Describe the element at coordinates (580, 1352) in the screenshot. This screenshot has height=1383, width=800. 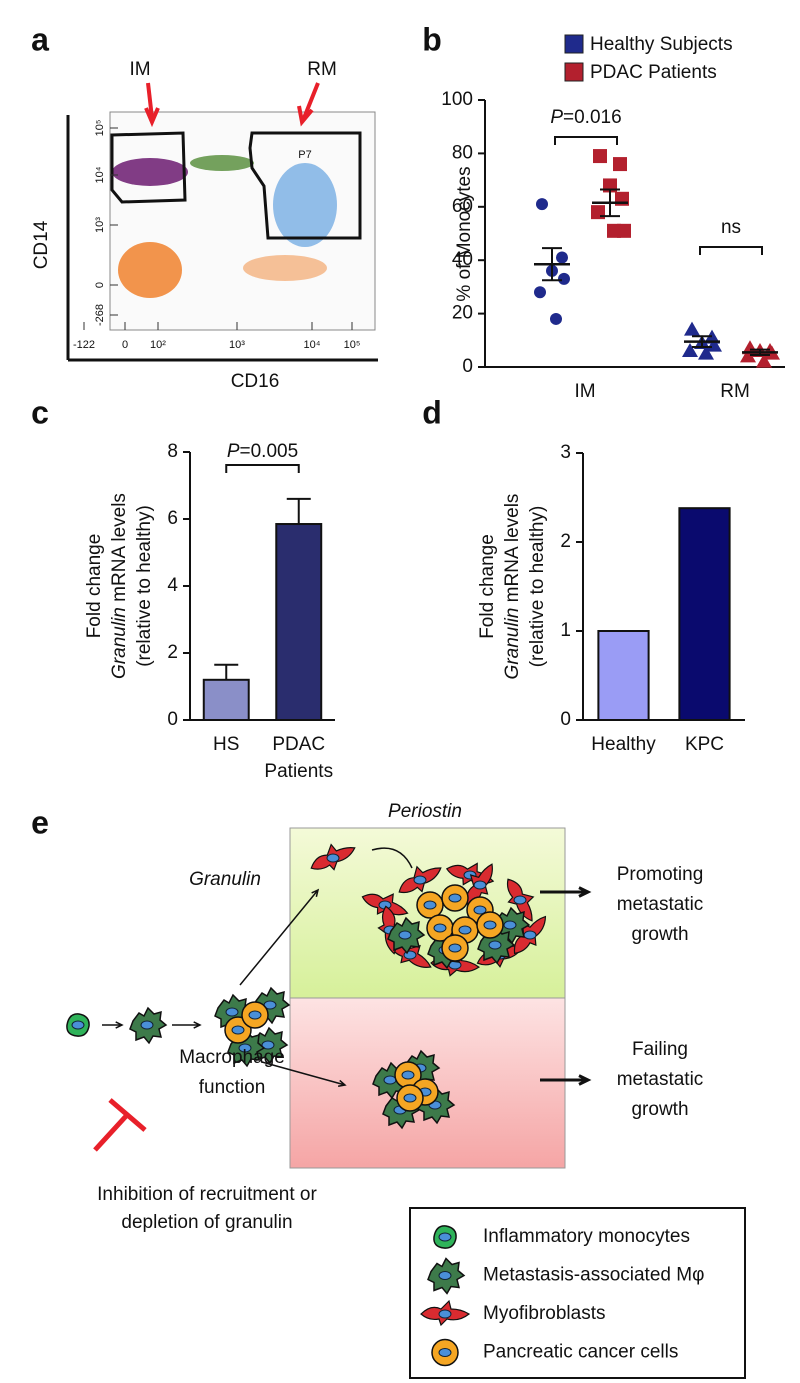
I see `legend-label: Pancreatic cancer cells` at that location.